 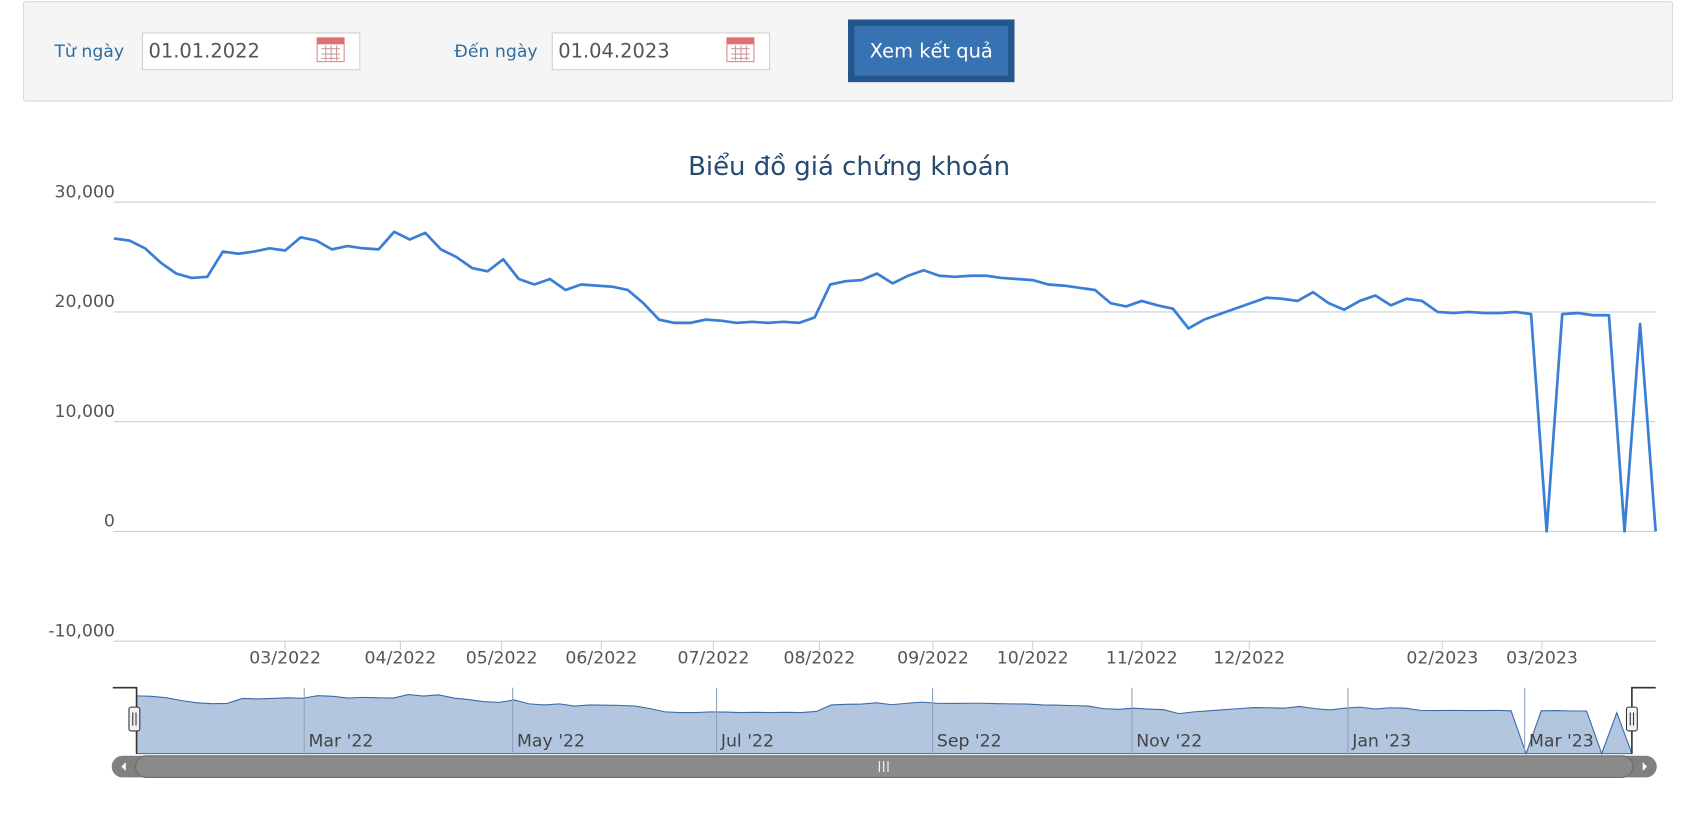 I want to click on from-value: 01.01.2022, so click(x=203, y=50).